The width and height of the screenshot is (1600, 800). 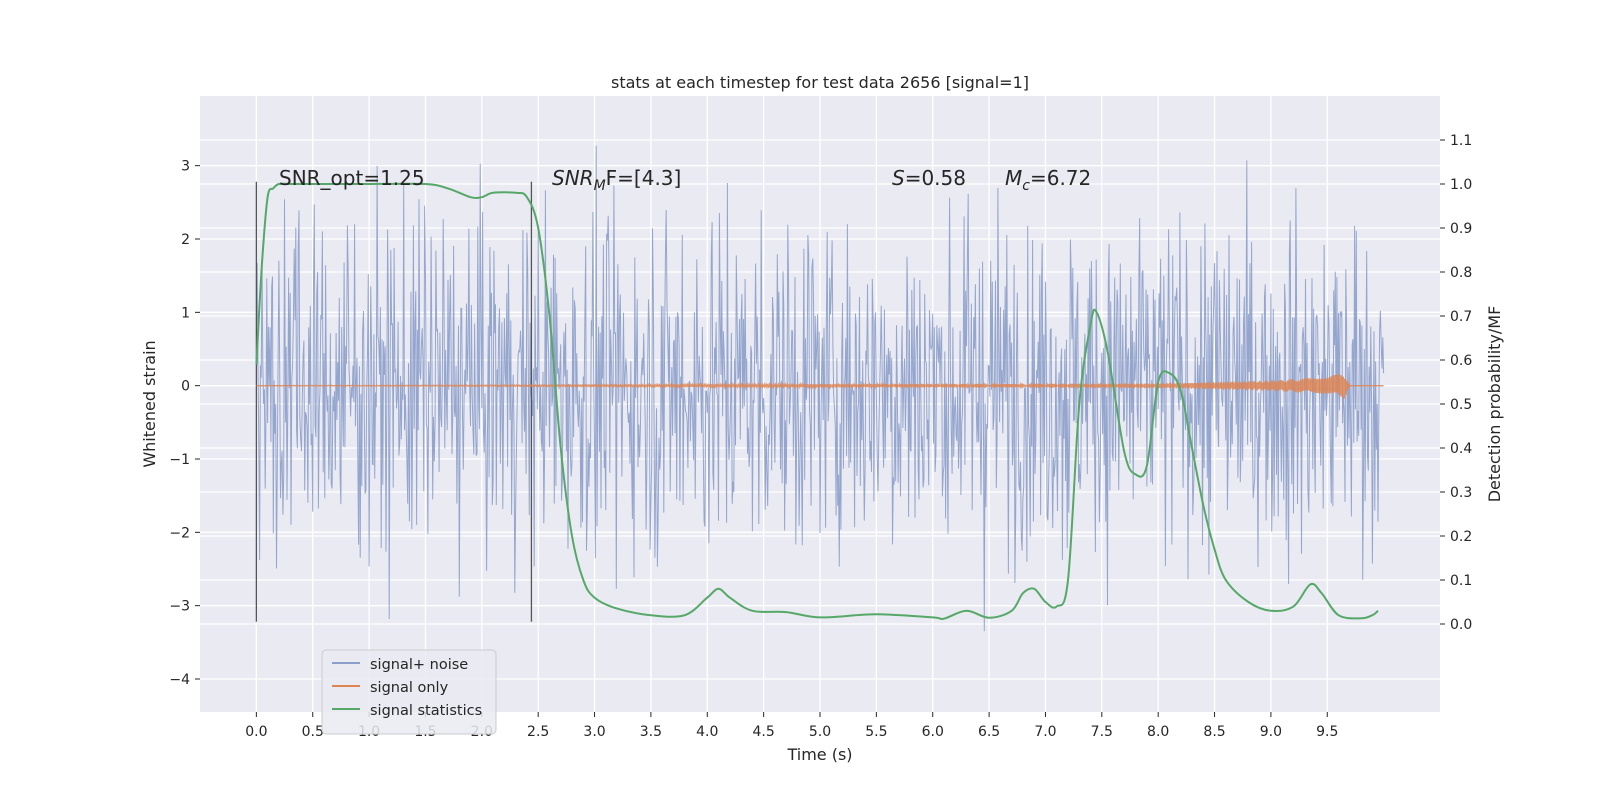 What do you see at coordinates (1456, 383) in the screenshot?
I see `right-y-axis-ticks: 0.0 0.1 0.2 0.3 0.4 0.5 0.6 0.7 0.8 0.9 1.0 1.1` at bounding box center [1456, 383].